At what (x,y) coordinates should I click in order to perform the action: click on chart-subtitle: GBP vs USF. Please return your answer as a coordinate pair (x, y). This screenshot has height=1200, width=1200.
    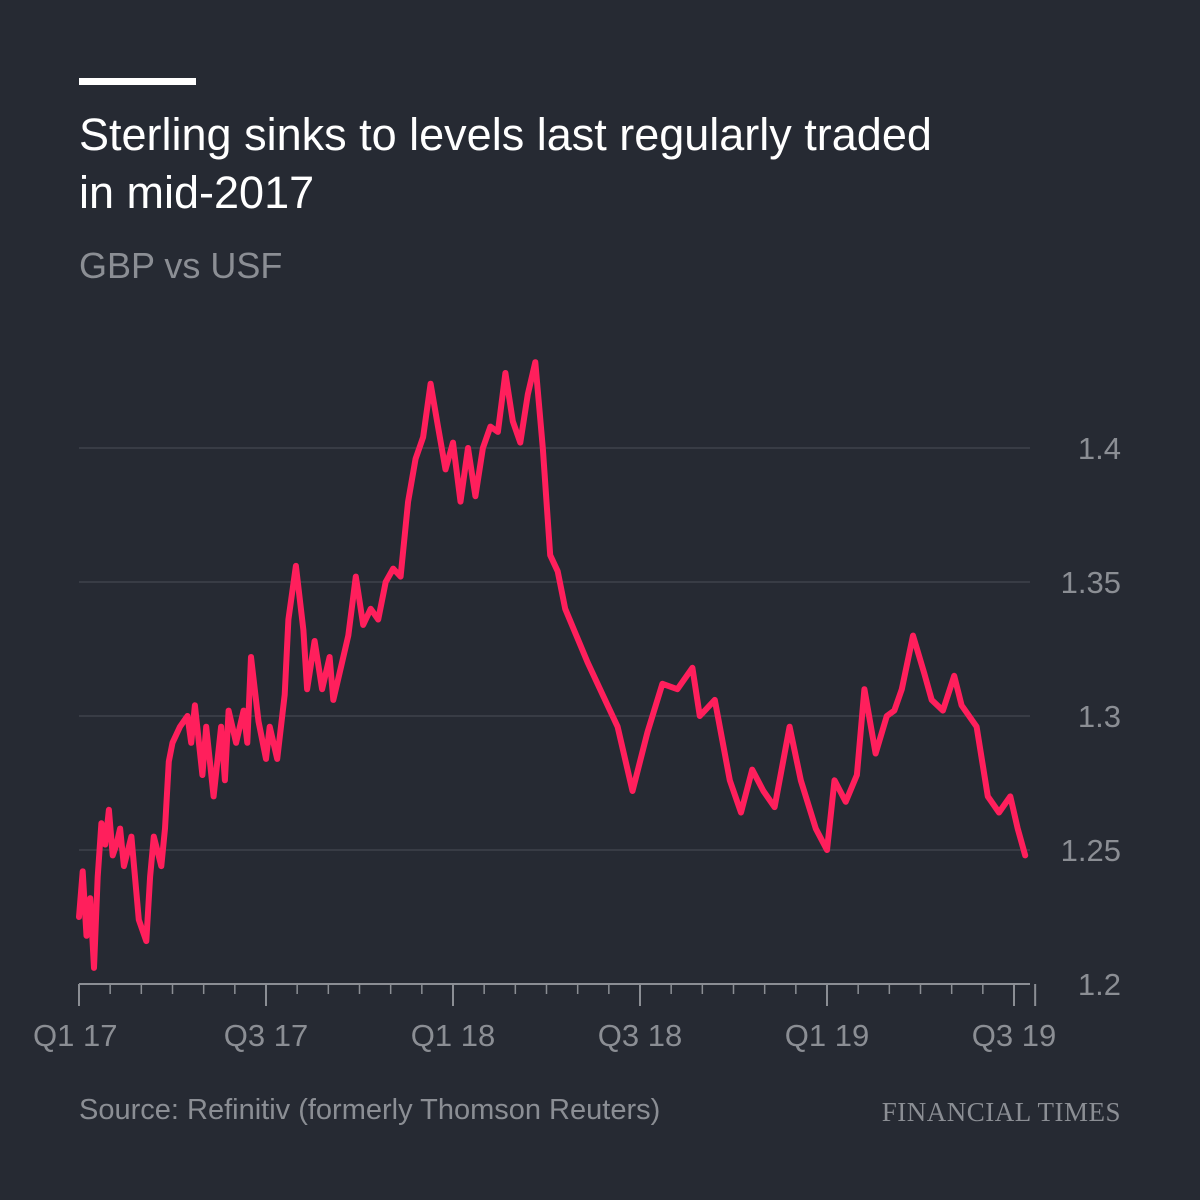
    Looking at the image, I should click on (181, 265).